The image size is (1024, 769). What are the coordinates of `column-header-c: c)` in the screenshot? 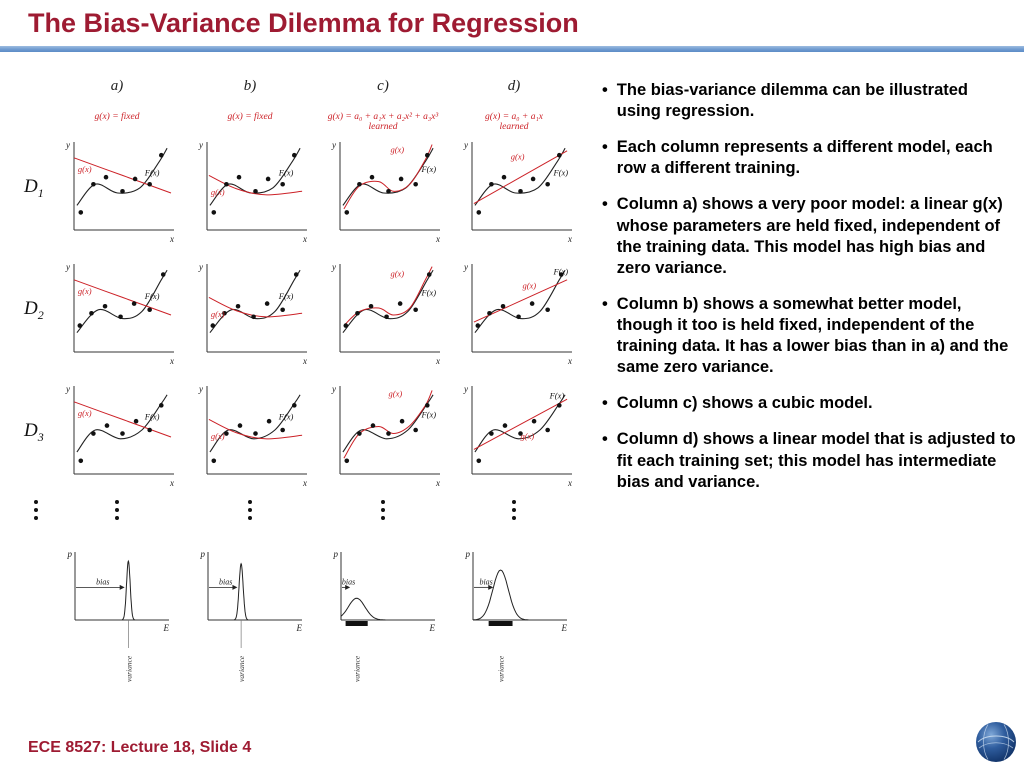 It's located at (383, 86).